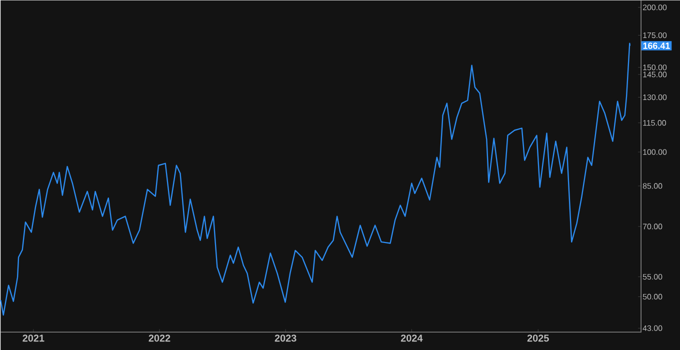  Describe the element at coordinates (411, 338) in the screenshot. I see `x-tick-label: 2024` at that location.